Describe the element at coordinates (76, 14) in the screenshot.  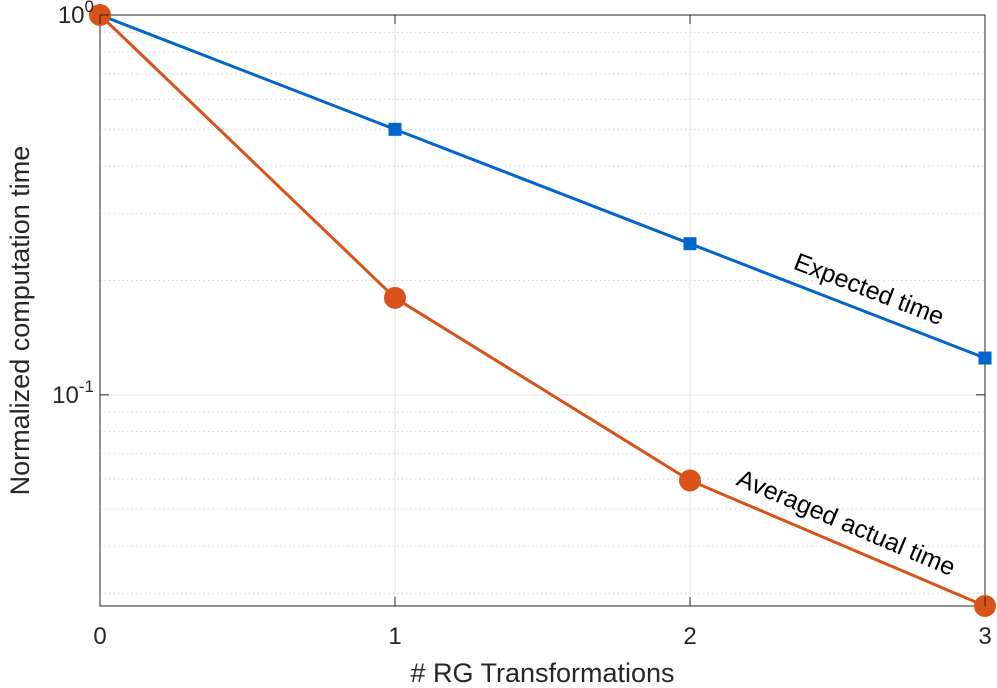
I see `y-tick-label: 10⁰` at that location.